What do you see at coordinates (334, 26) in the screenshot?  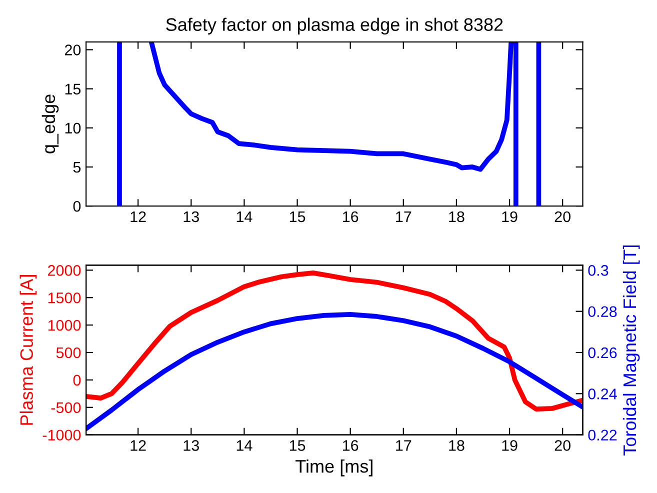 I see `chart-title: Safety factor on plasma edge in shot 8382` at bounding box center [334, 26].